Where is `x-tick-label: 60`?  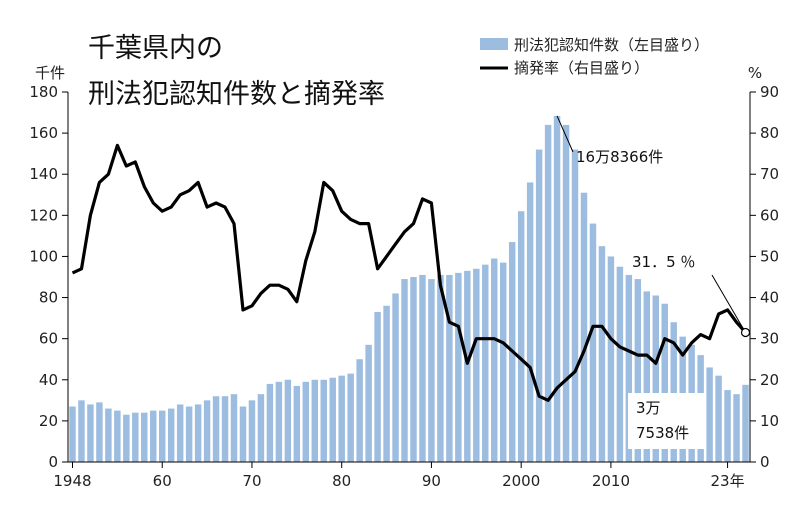 x-tick-label: 60 is located at coordinates (162, 481).